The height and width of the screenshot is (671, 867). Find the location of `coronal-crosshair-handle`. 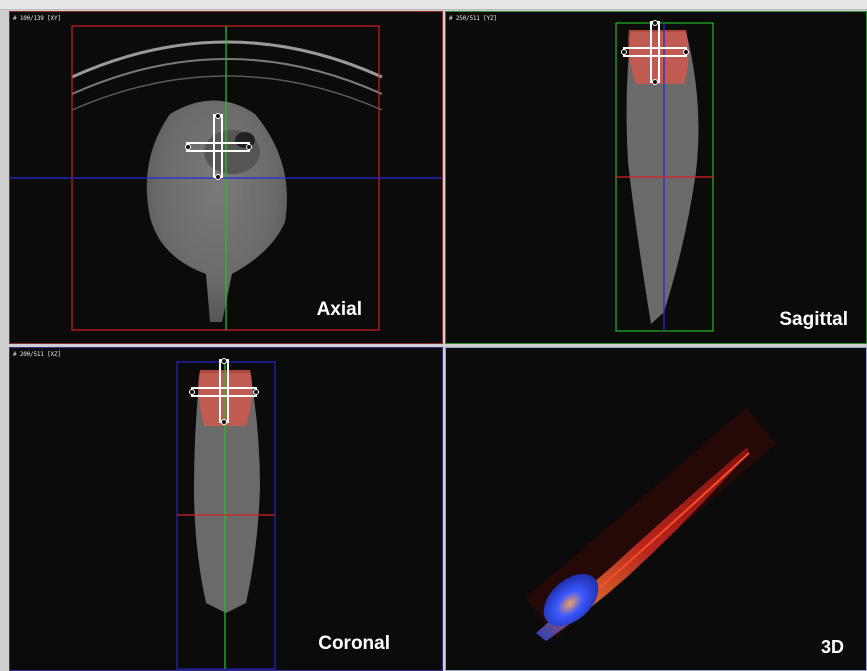

coronal-crosshair-handle is located at coordinates (224, 391).